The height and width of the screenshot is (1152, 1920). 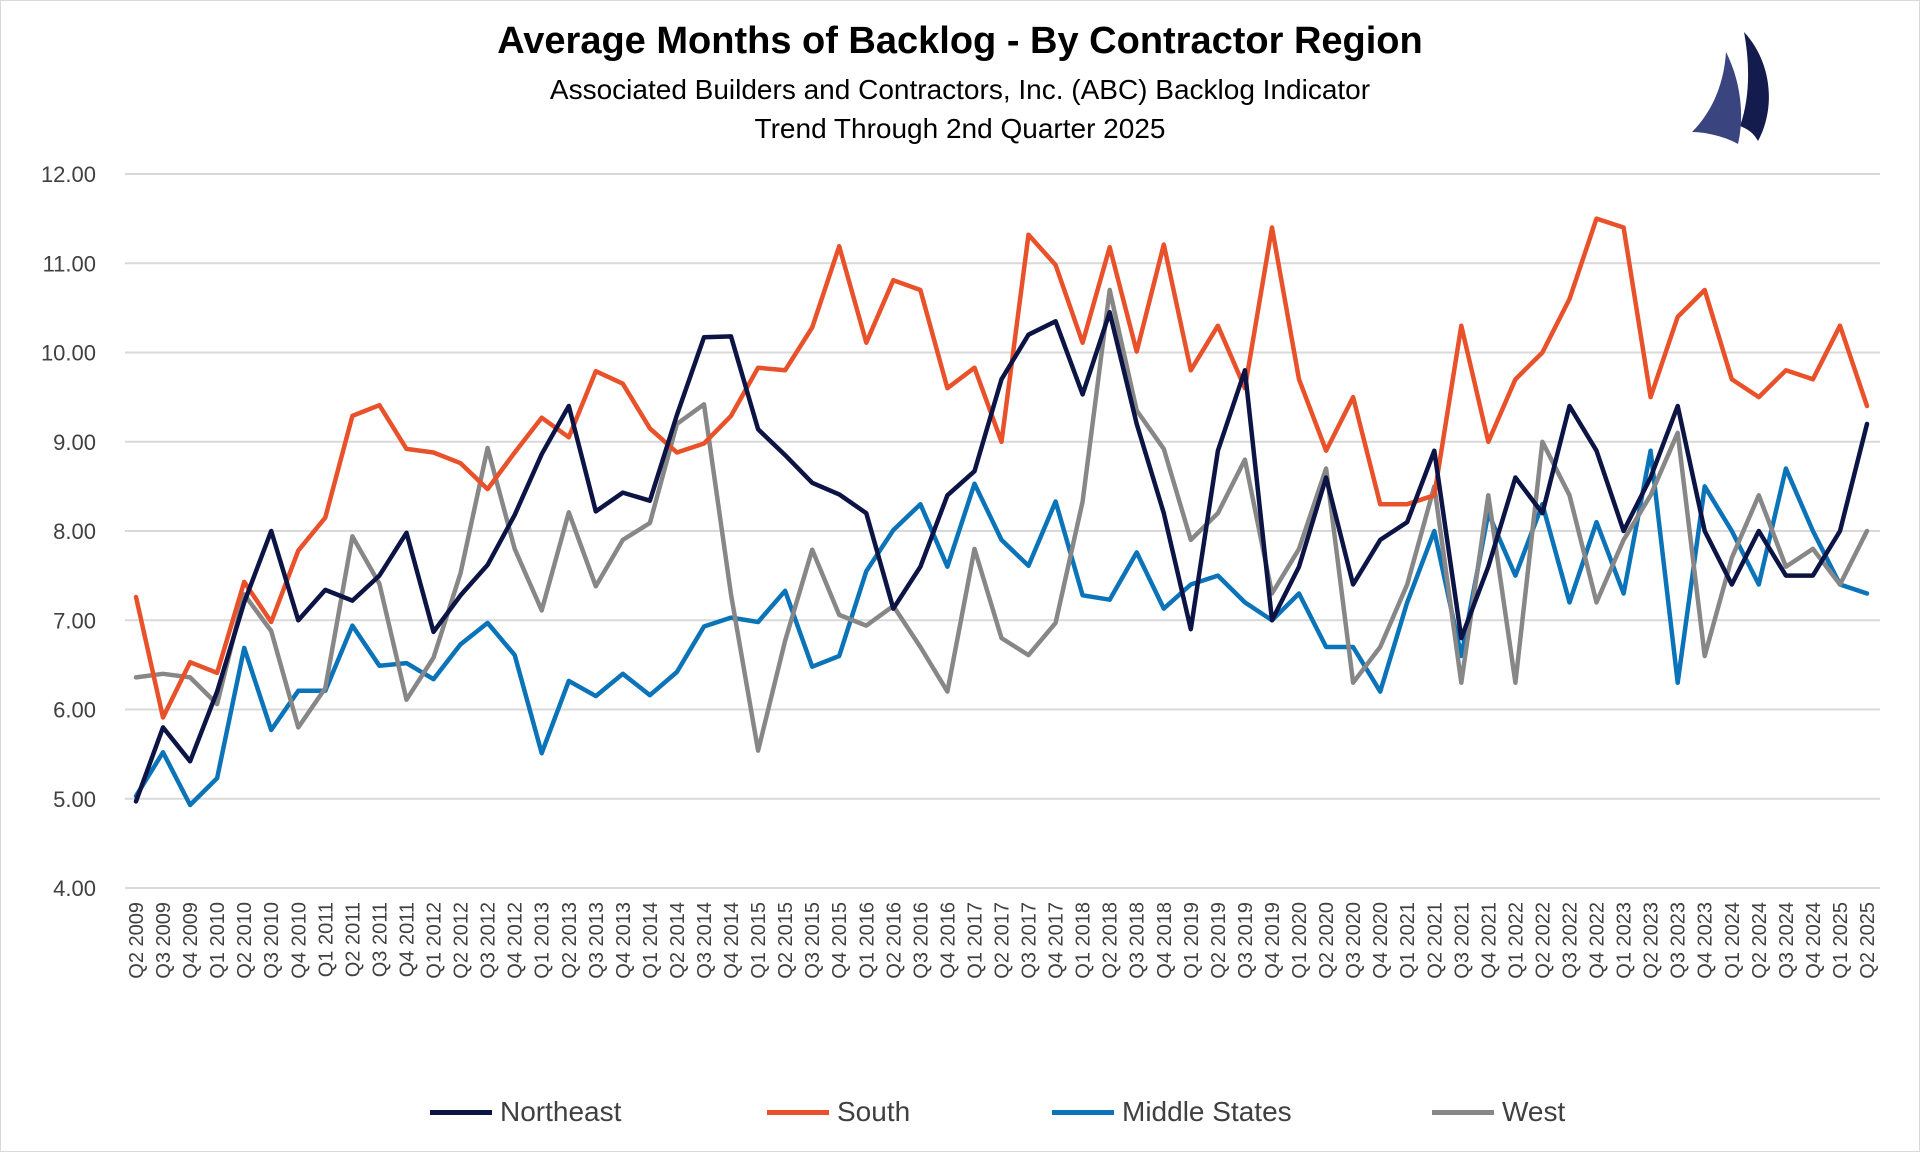 I want to click on x-tick-label: Q1 2011, so click(x=326, y=939).